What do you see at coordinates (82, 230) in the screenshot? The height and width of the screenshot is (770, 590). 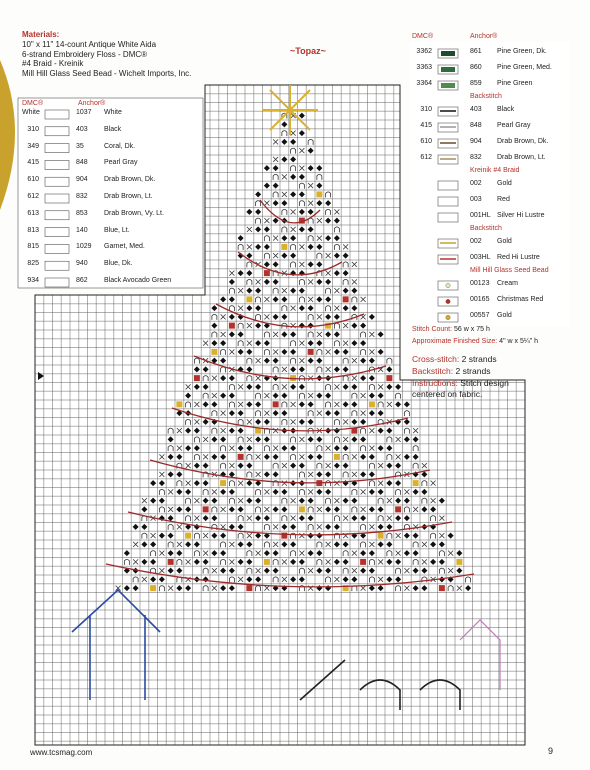 I see `anchor-number: 140` at bounding box center [82, 230].